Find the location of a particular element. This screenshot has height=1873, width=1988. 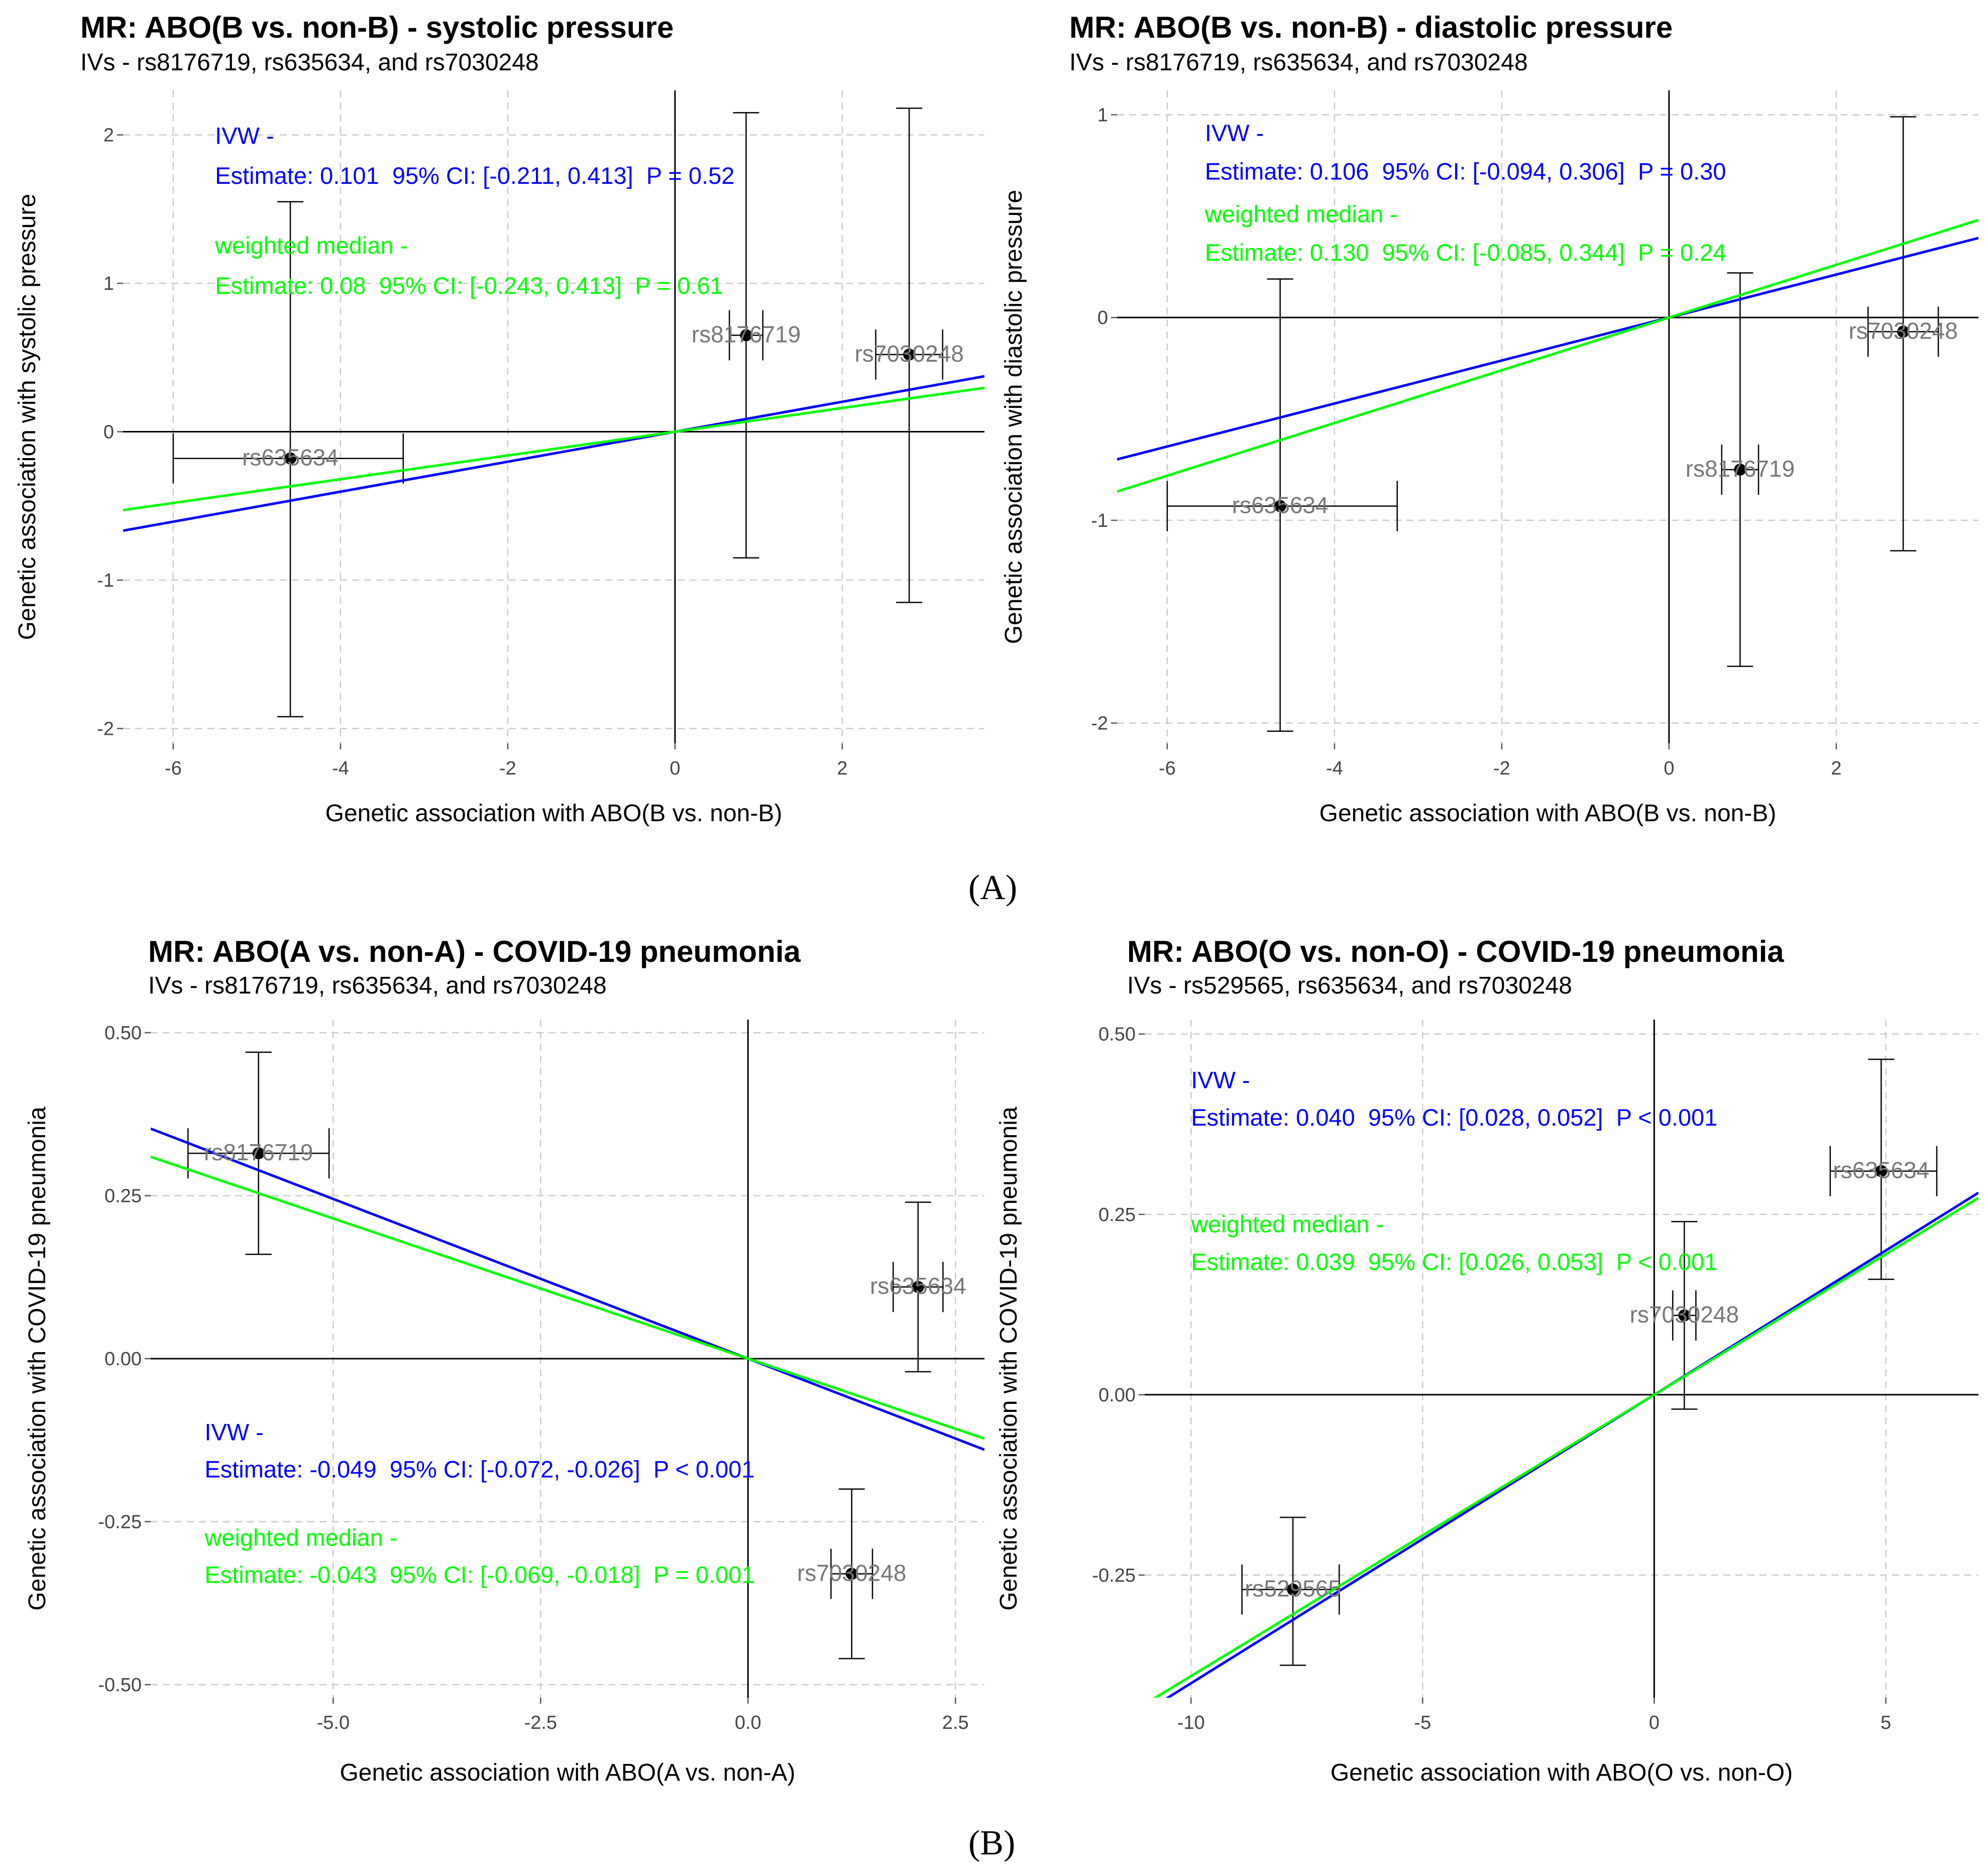

x-tick-label: 0.0 is located at coordinates (748, 1722).